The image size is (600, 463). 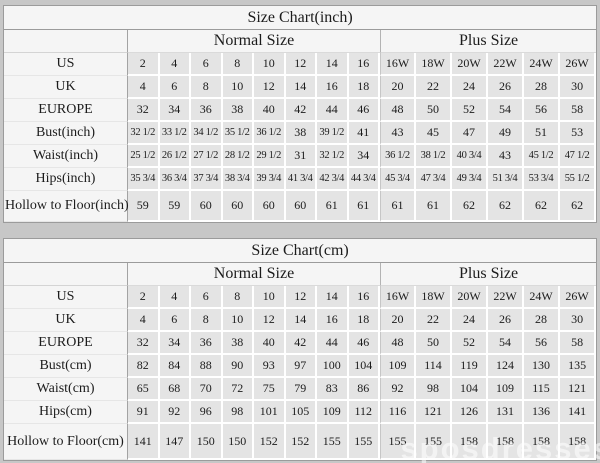 What do you see at coordinates (66, 320) in the screenshot?
I see `row-label: UK` at bounding box center [66, 320].